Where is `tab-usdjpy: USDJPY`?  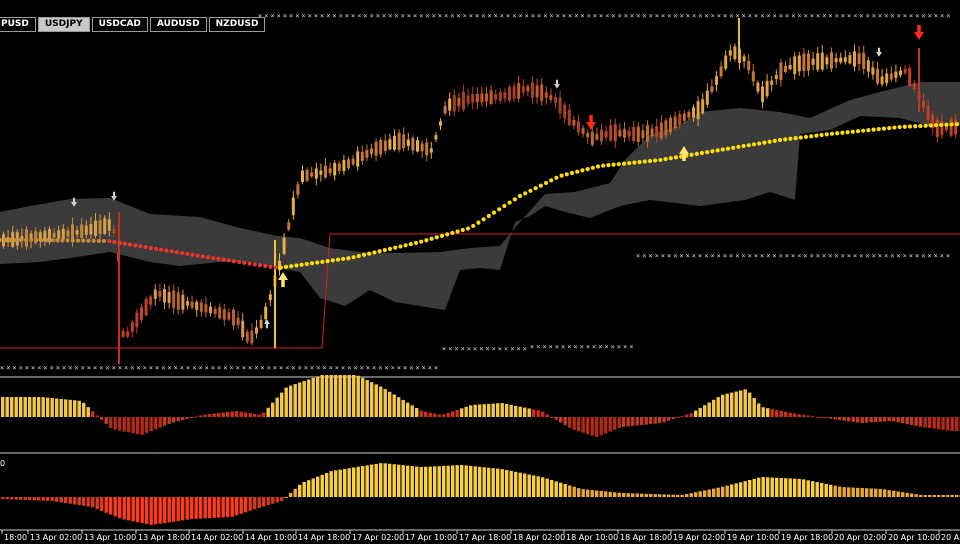
tab-usdjpy: USDJPY is located at coordinates (63, 24).